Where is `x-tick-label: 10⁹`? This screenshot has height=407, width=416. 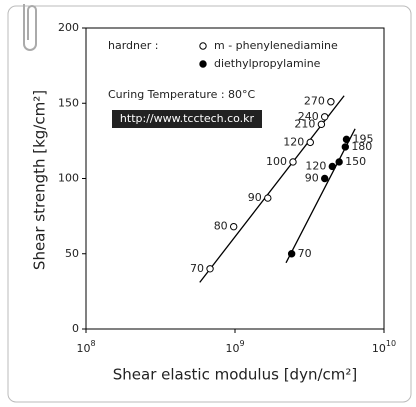 x-tick-label: 10⁹ is located at coordinates (234, 347).